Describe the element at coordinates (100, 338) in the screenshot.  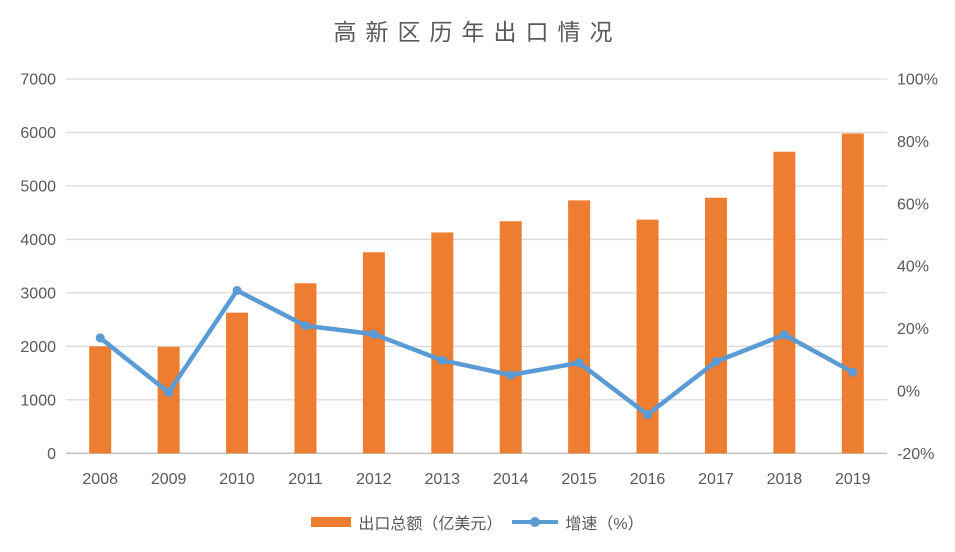
I see `growth-marker-2008` at that location.